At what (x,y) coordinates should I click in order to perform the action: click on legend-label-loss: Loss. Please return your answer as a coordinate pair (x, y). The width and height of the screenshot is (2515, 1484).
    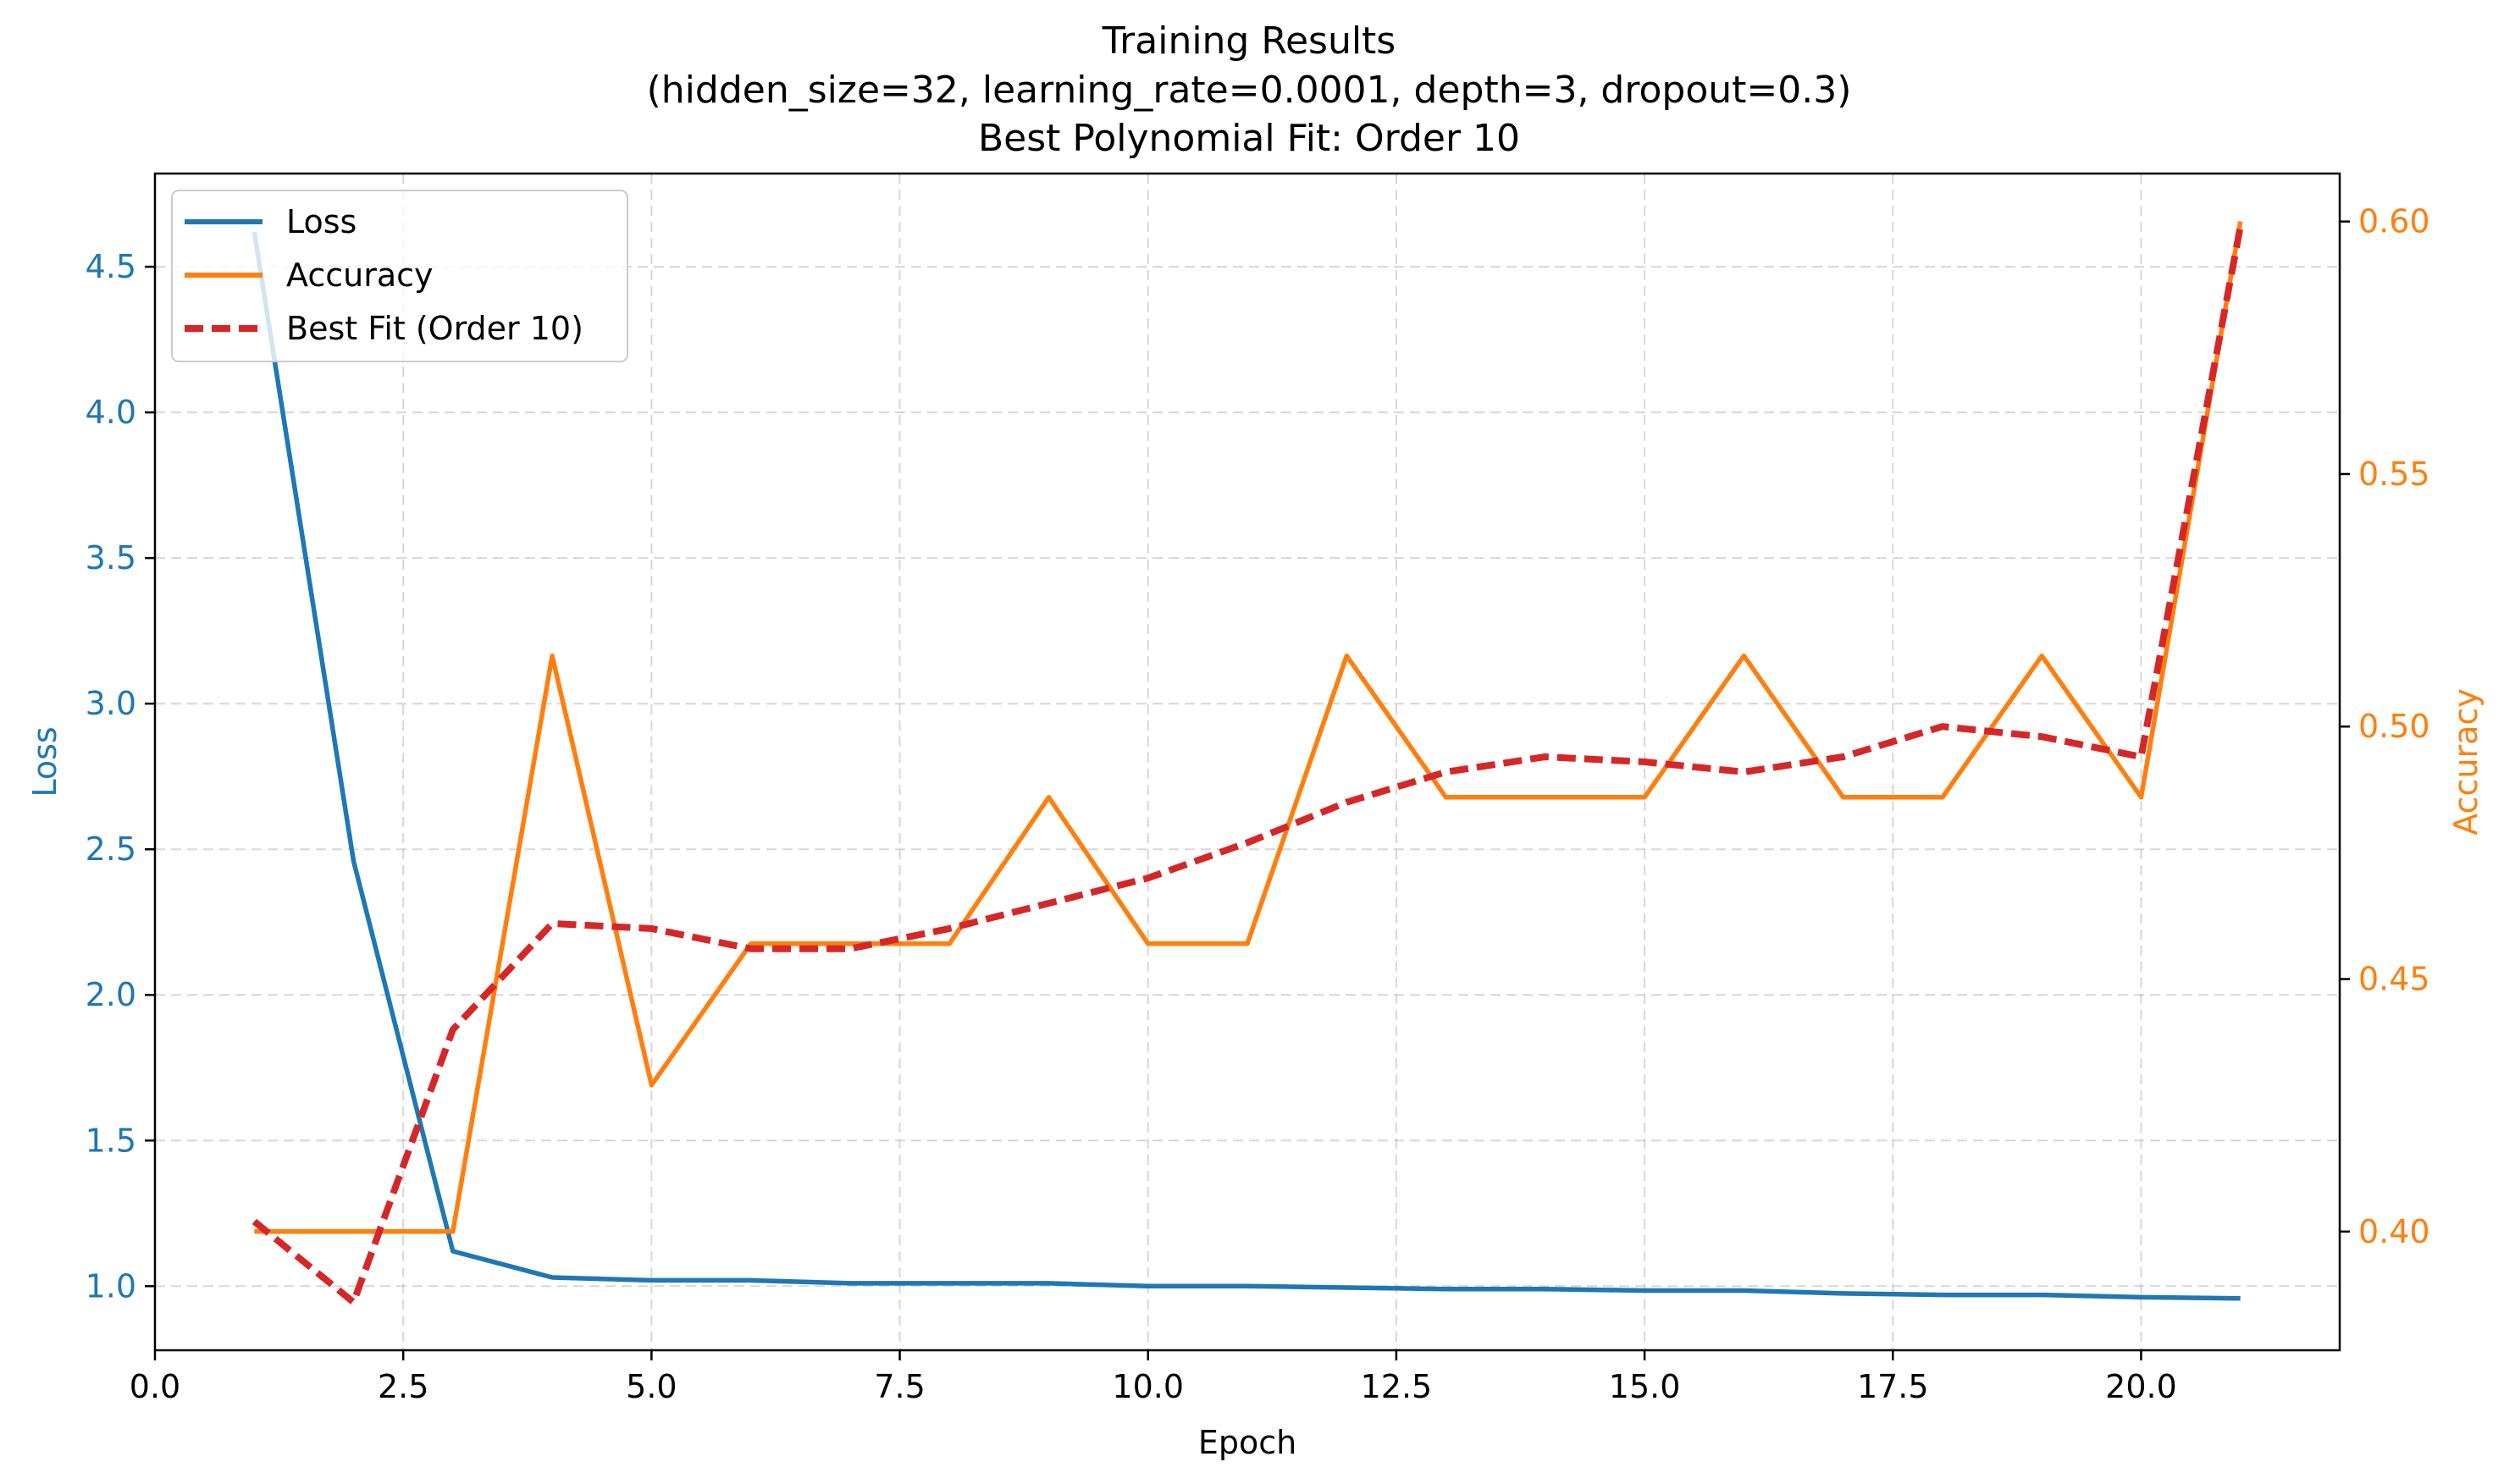
    Looking at the image, I should click on (321, 221).